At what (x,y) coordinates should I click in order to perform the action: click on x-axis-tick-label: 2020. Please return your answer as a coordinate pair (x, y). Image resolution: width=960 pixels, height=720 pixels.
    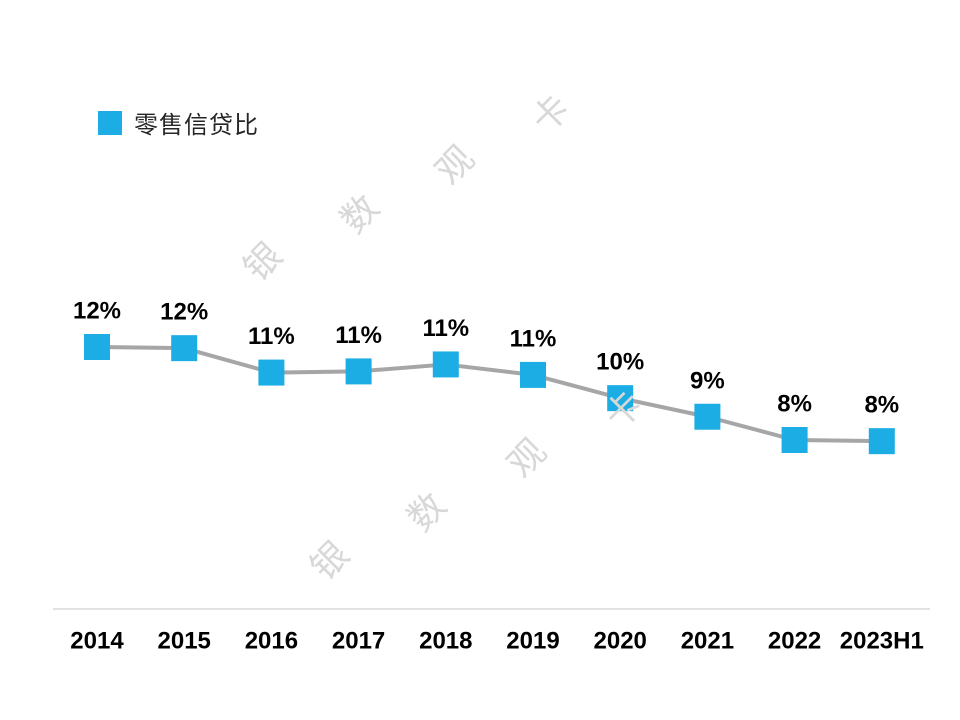
    Looking at the image, I should click on (620, 641).